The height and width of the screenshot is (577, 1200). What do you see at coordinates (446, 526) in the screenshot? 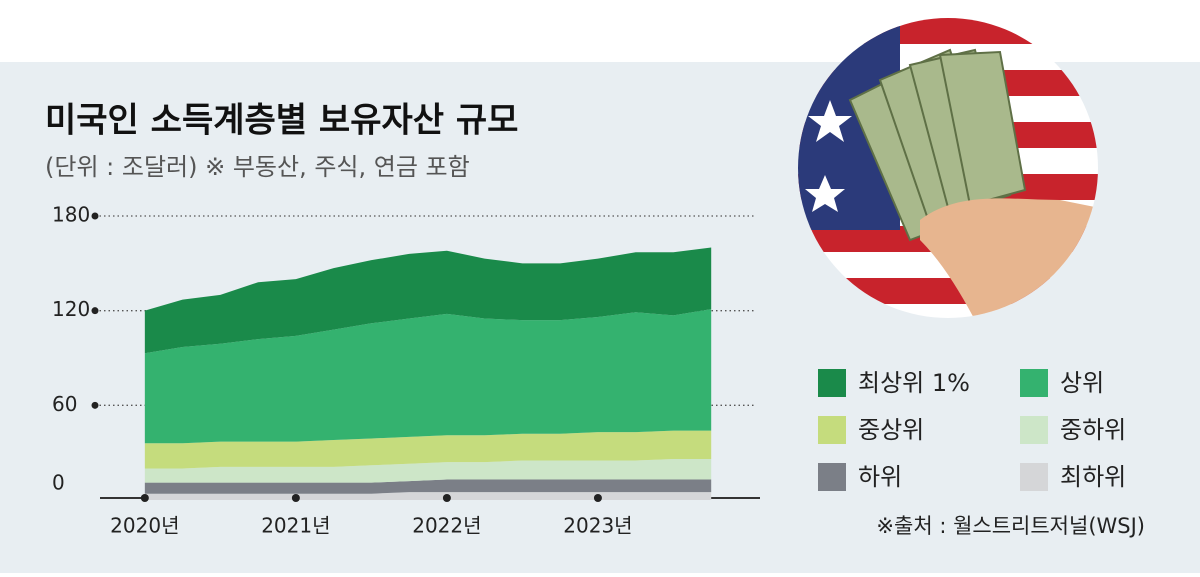
I see `x-tick-label: 2022년` at bounding box center [446, 526].